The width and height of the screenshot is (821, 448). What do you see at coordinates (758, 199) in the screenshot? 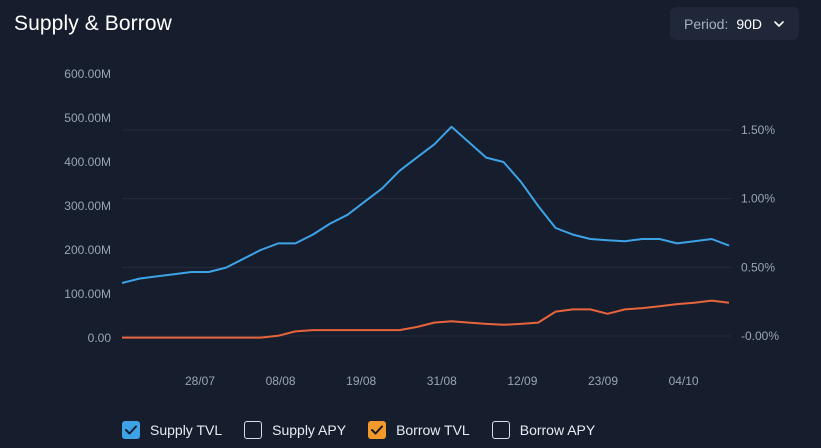
I see `y-right-tick-label: 1.00%` at bounding box center [758, 199].